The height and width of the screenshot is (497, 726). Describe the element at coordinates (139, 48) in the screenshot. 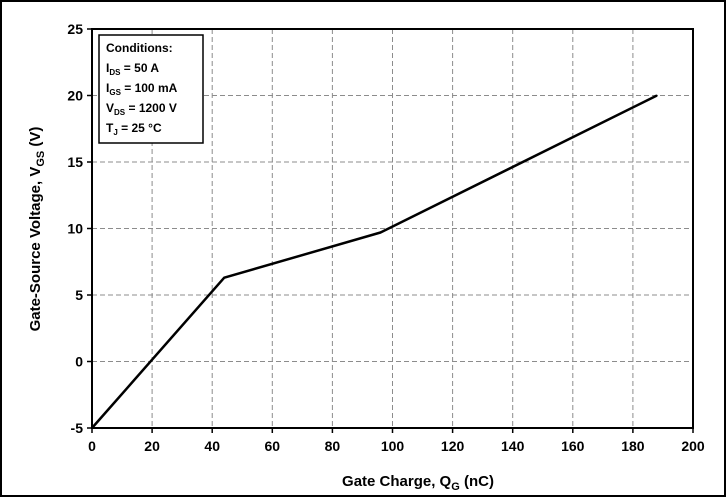

I see `conditions-title: Conditions:` at that location.